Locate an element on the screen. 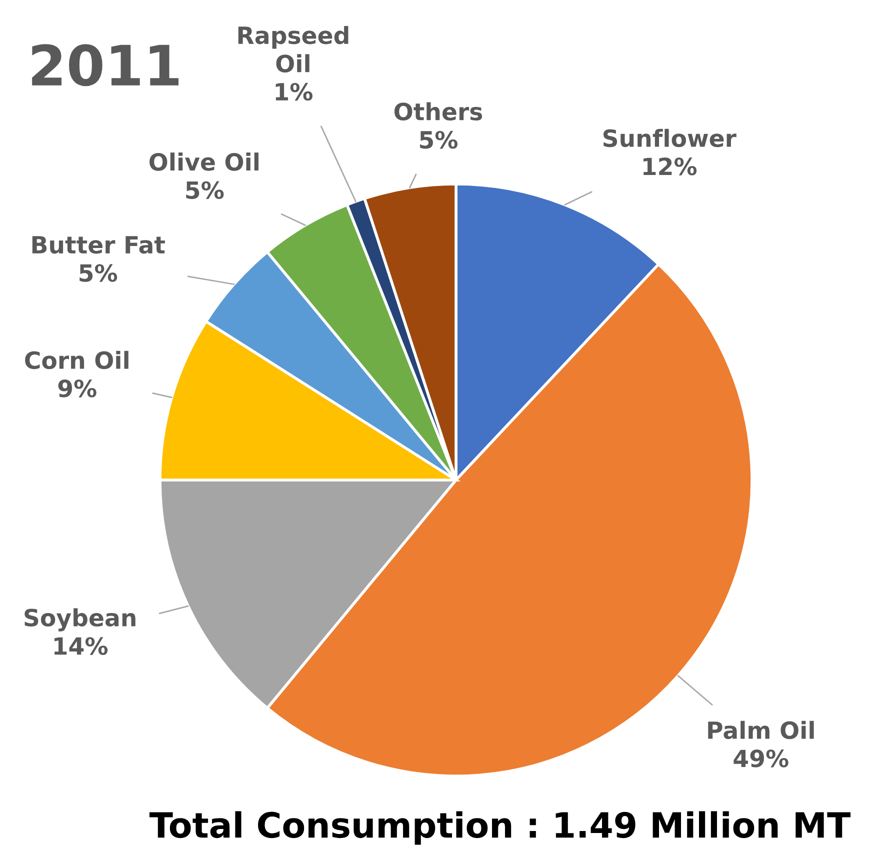  slice-label: Others is located at coordinates (438, 111).